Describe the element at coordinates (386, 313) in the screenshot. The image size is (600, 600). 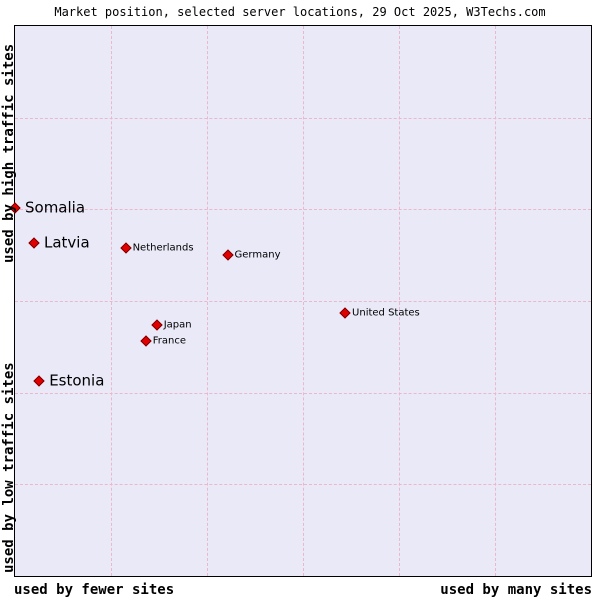
I see `point-label: United States` at that location.